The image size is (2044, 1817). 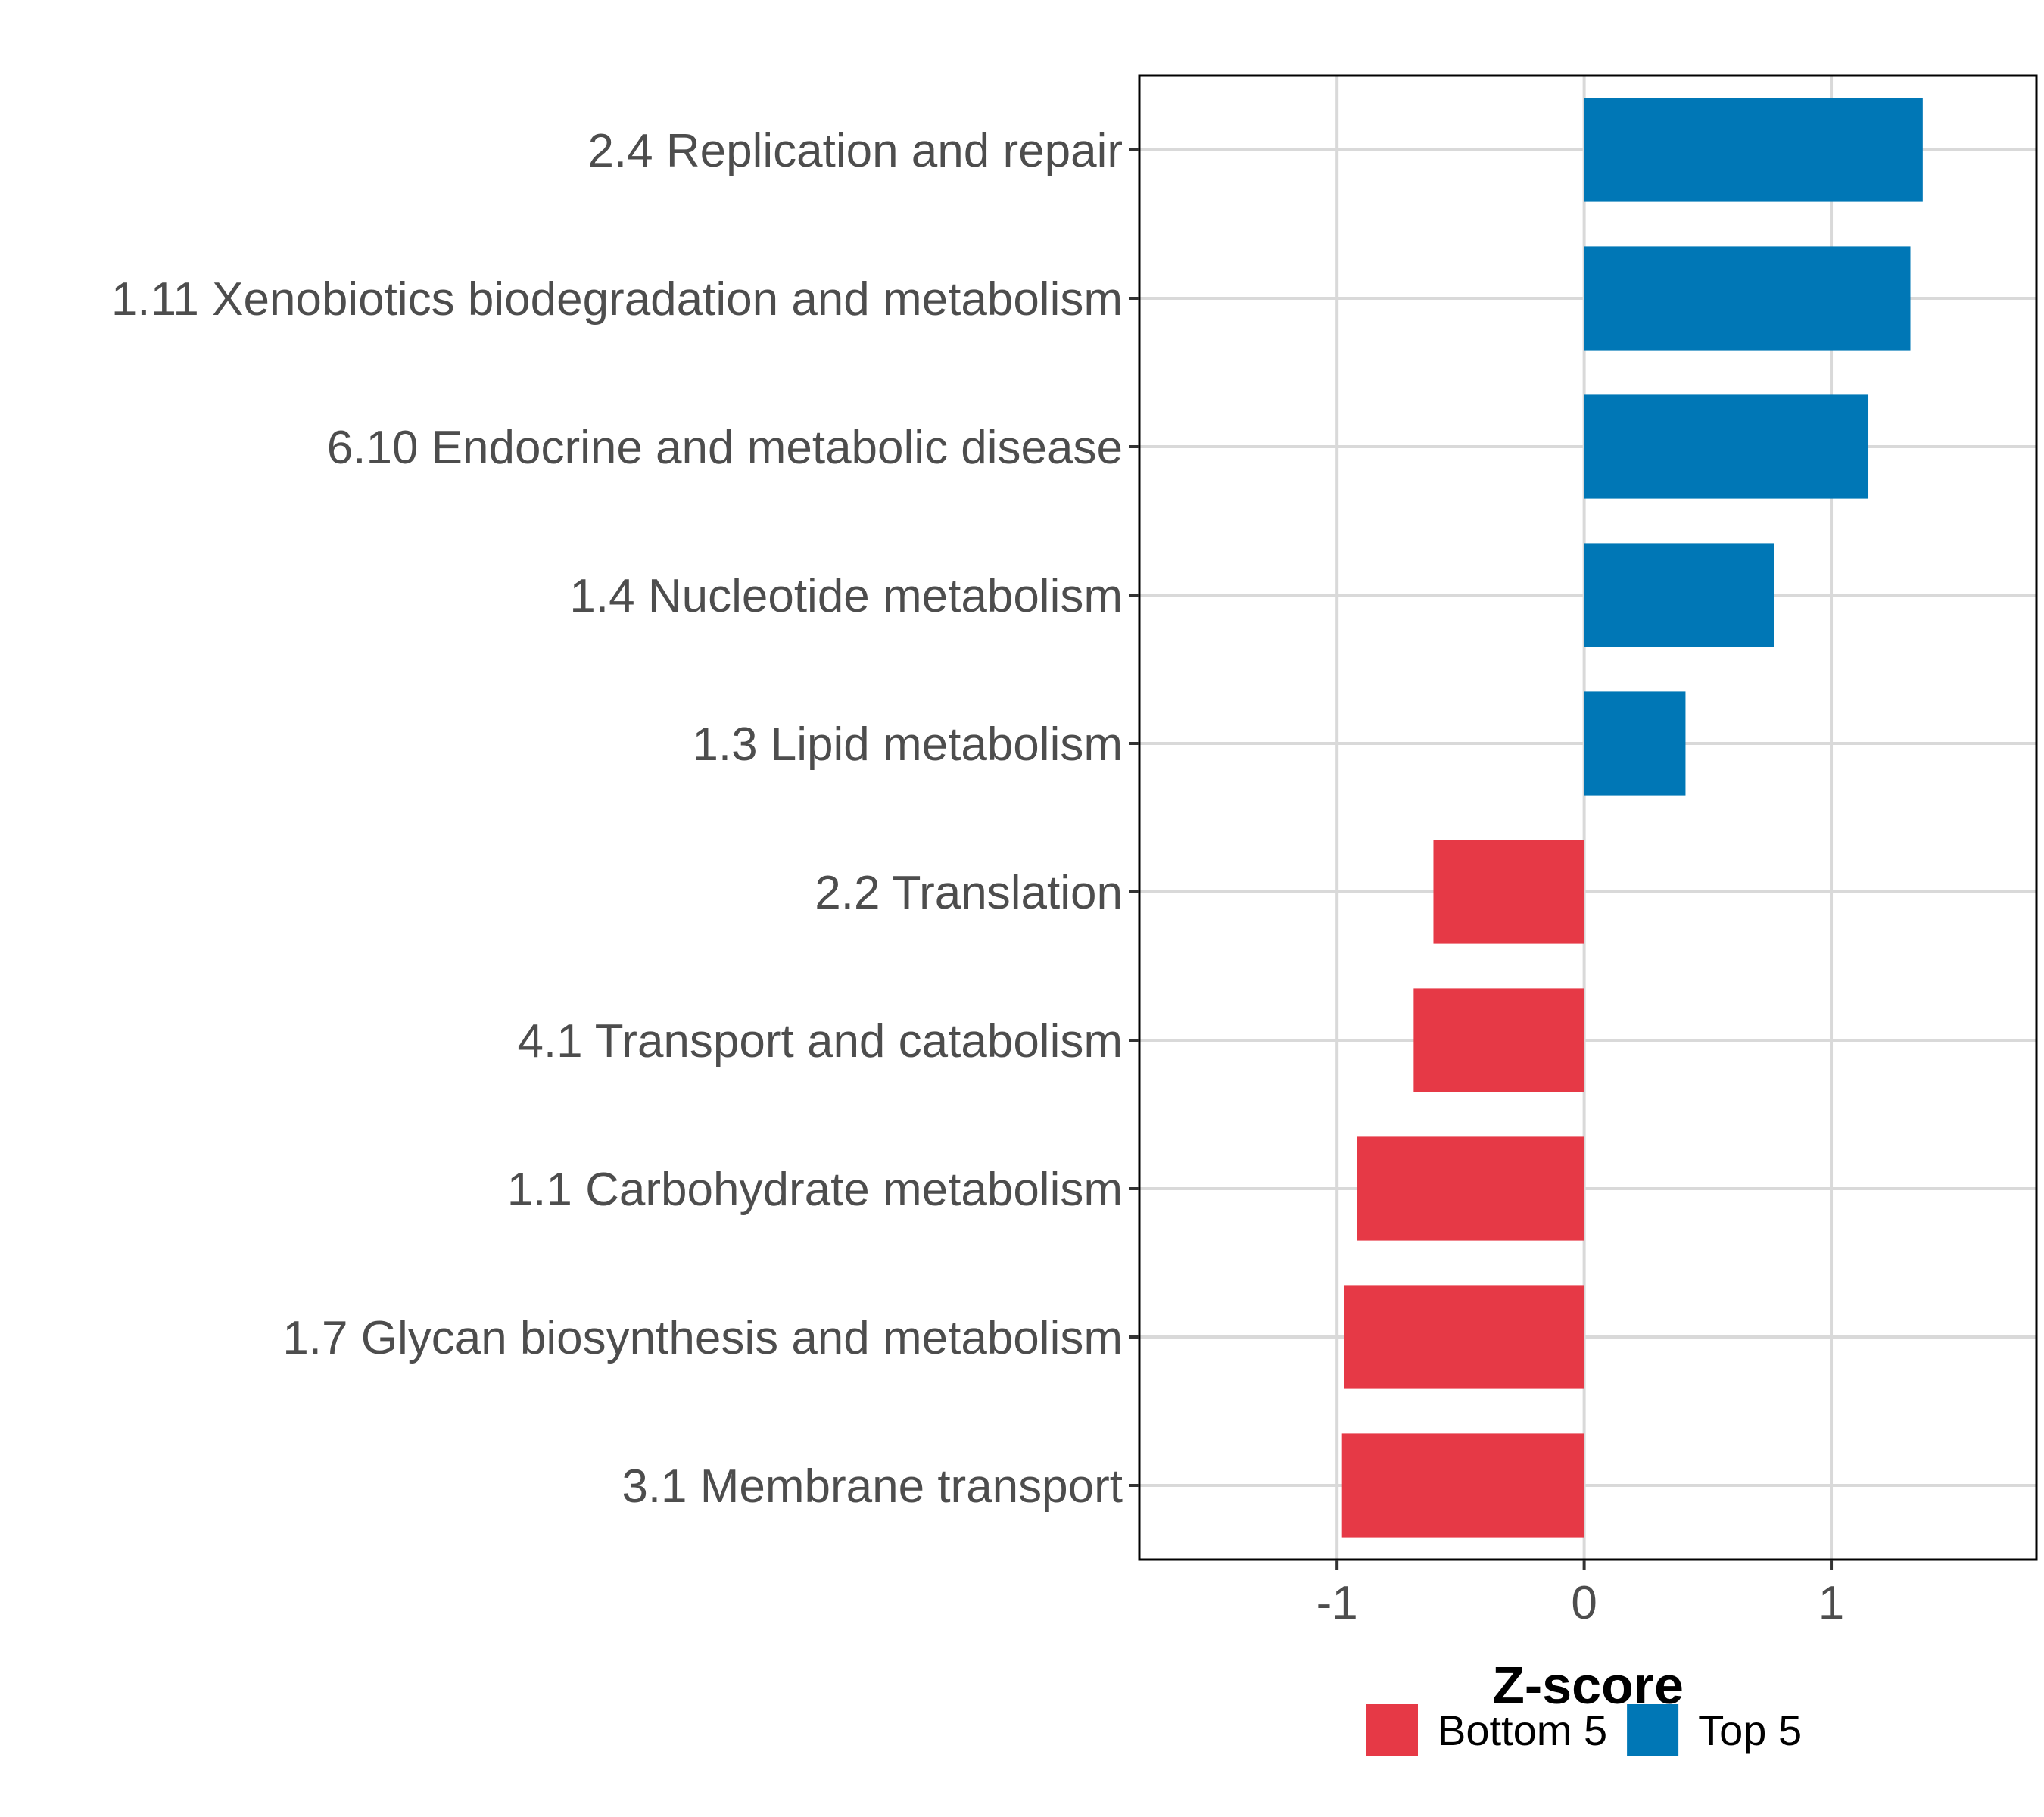 I want to click on y-tick-label: 2.2 Translation, so click(x=969, y=893).